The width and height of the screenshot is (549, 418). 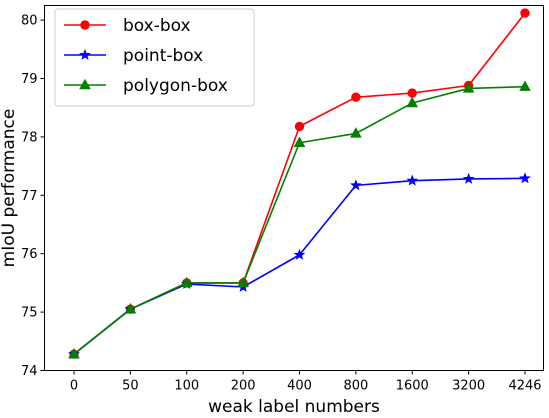 I want to click on x-axis-ticks: 0 50 100 200 400 800 1600 3200 4246, so click(x=306, y=382).